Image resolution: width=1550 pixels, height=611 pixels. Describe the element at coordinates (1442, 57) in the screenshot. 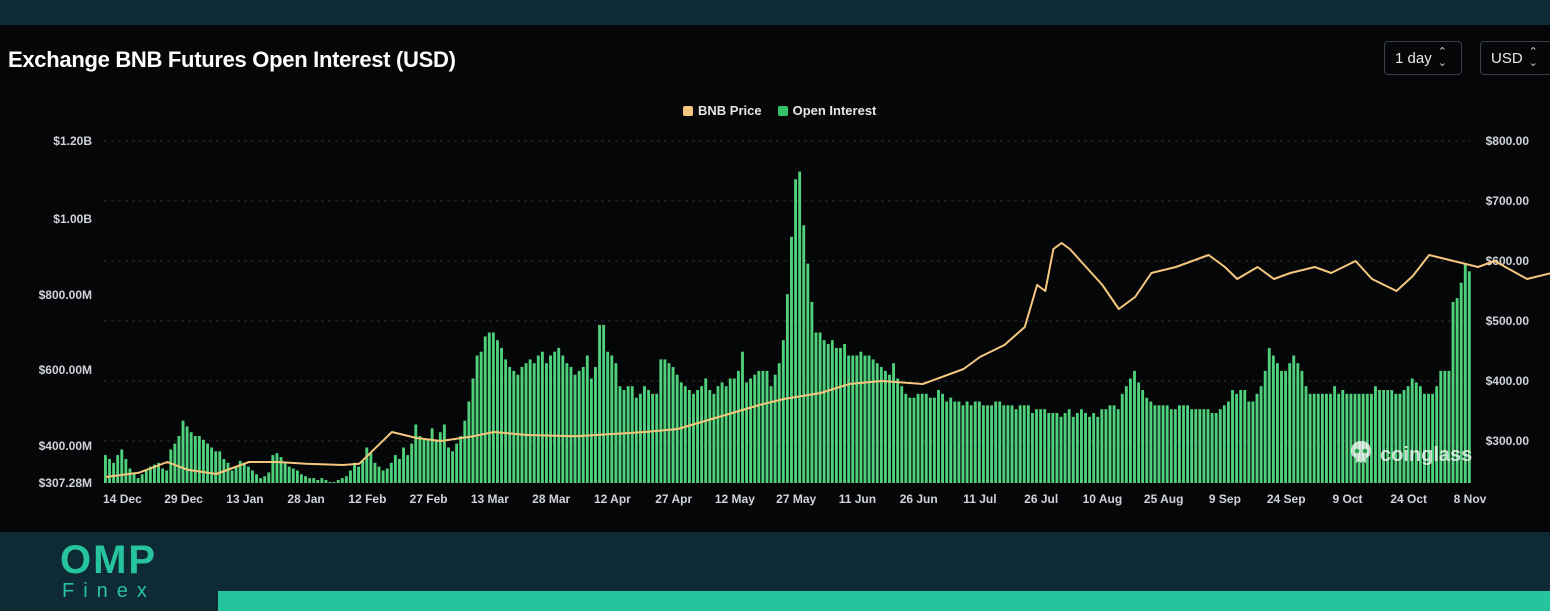

I see `chevron-up-down-icon: ⌃ ⌄` at that location.